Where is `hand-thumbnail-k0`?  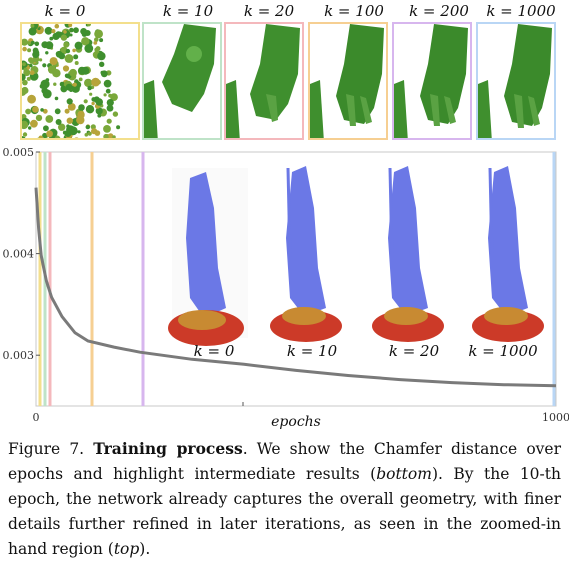 hand-thumbnail-k0 is located at coordinates (80, 81).